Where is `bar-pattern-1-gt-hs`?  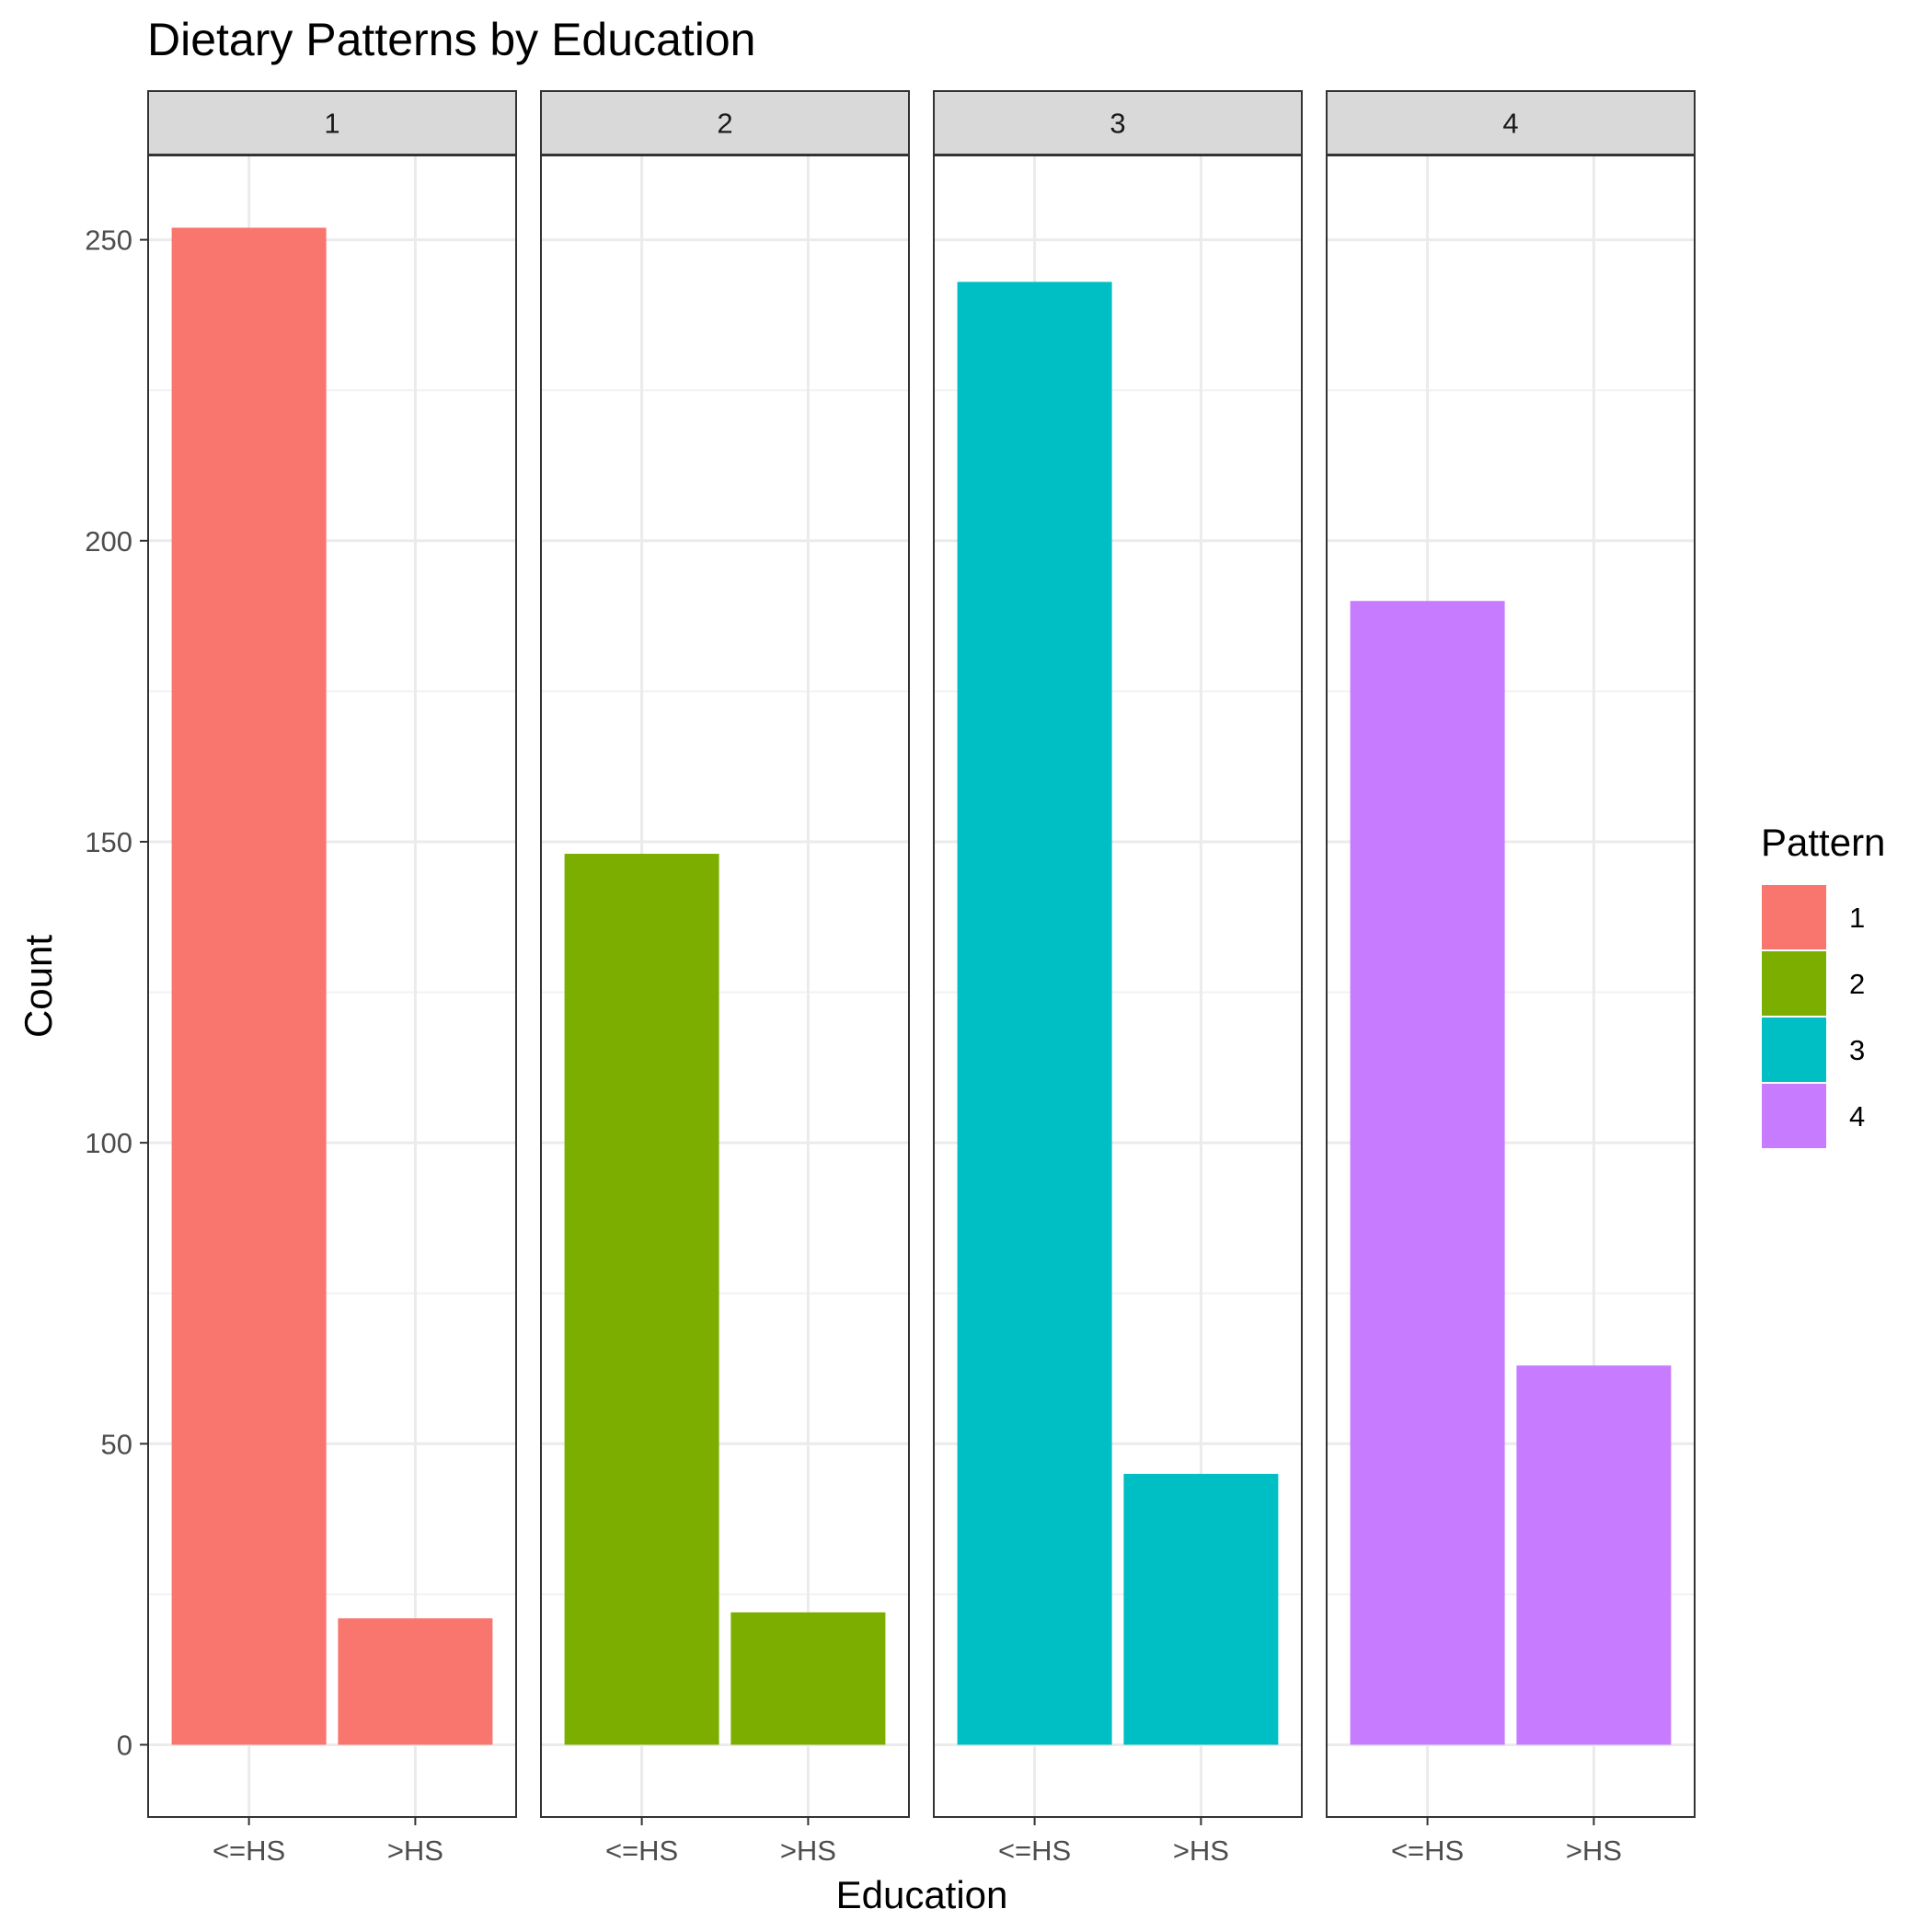
bar-pattern-1-gt-hs is located at coordinates (415, 1681).